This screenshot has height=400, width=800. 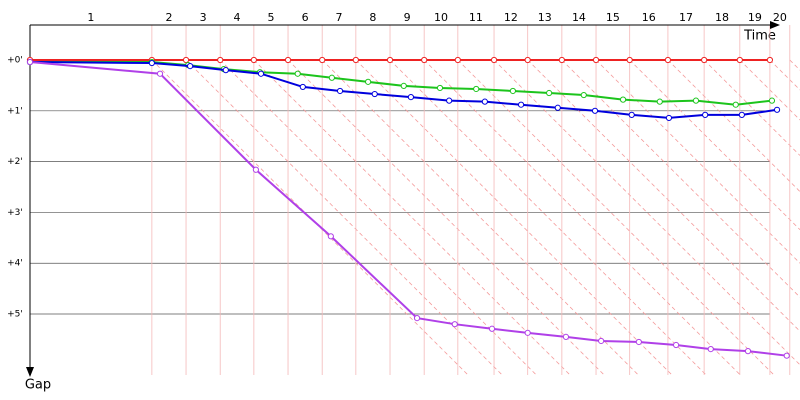 I want to click on y-tick-label: +0', so click(x=15, y=61).